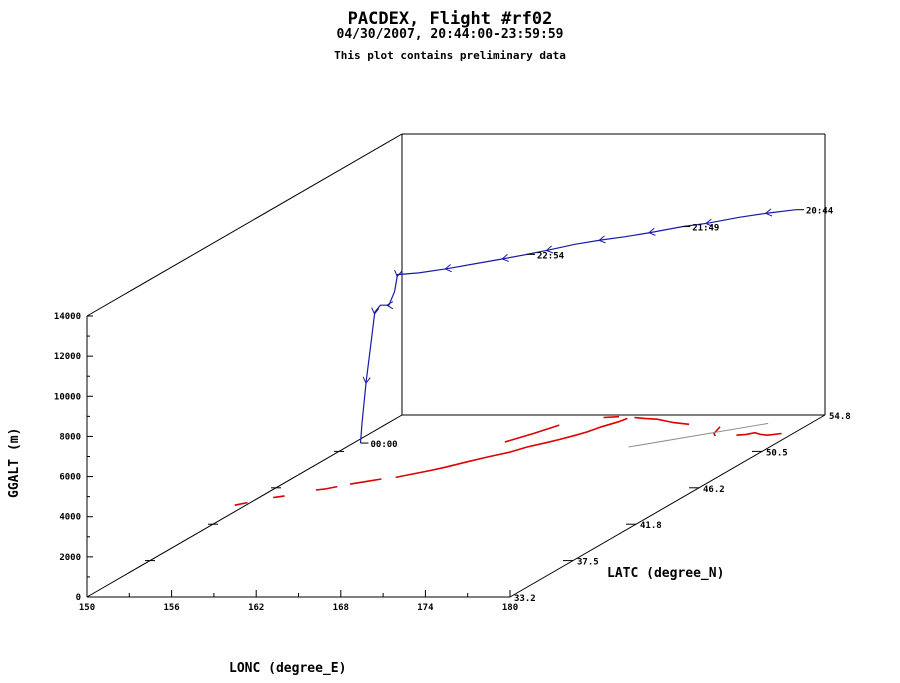 The width and height of the screenshot is (900, 683). I want to click on lon-tick-label: 156, so click(171, 608).